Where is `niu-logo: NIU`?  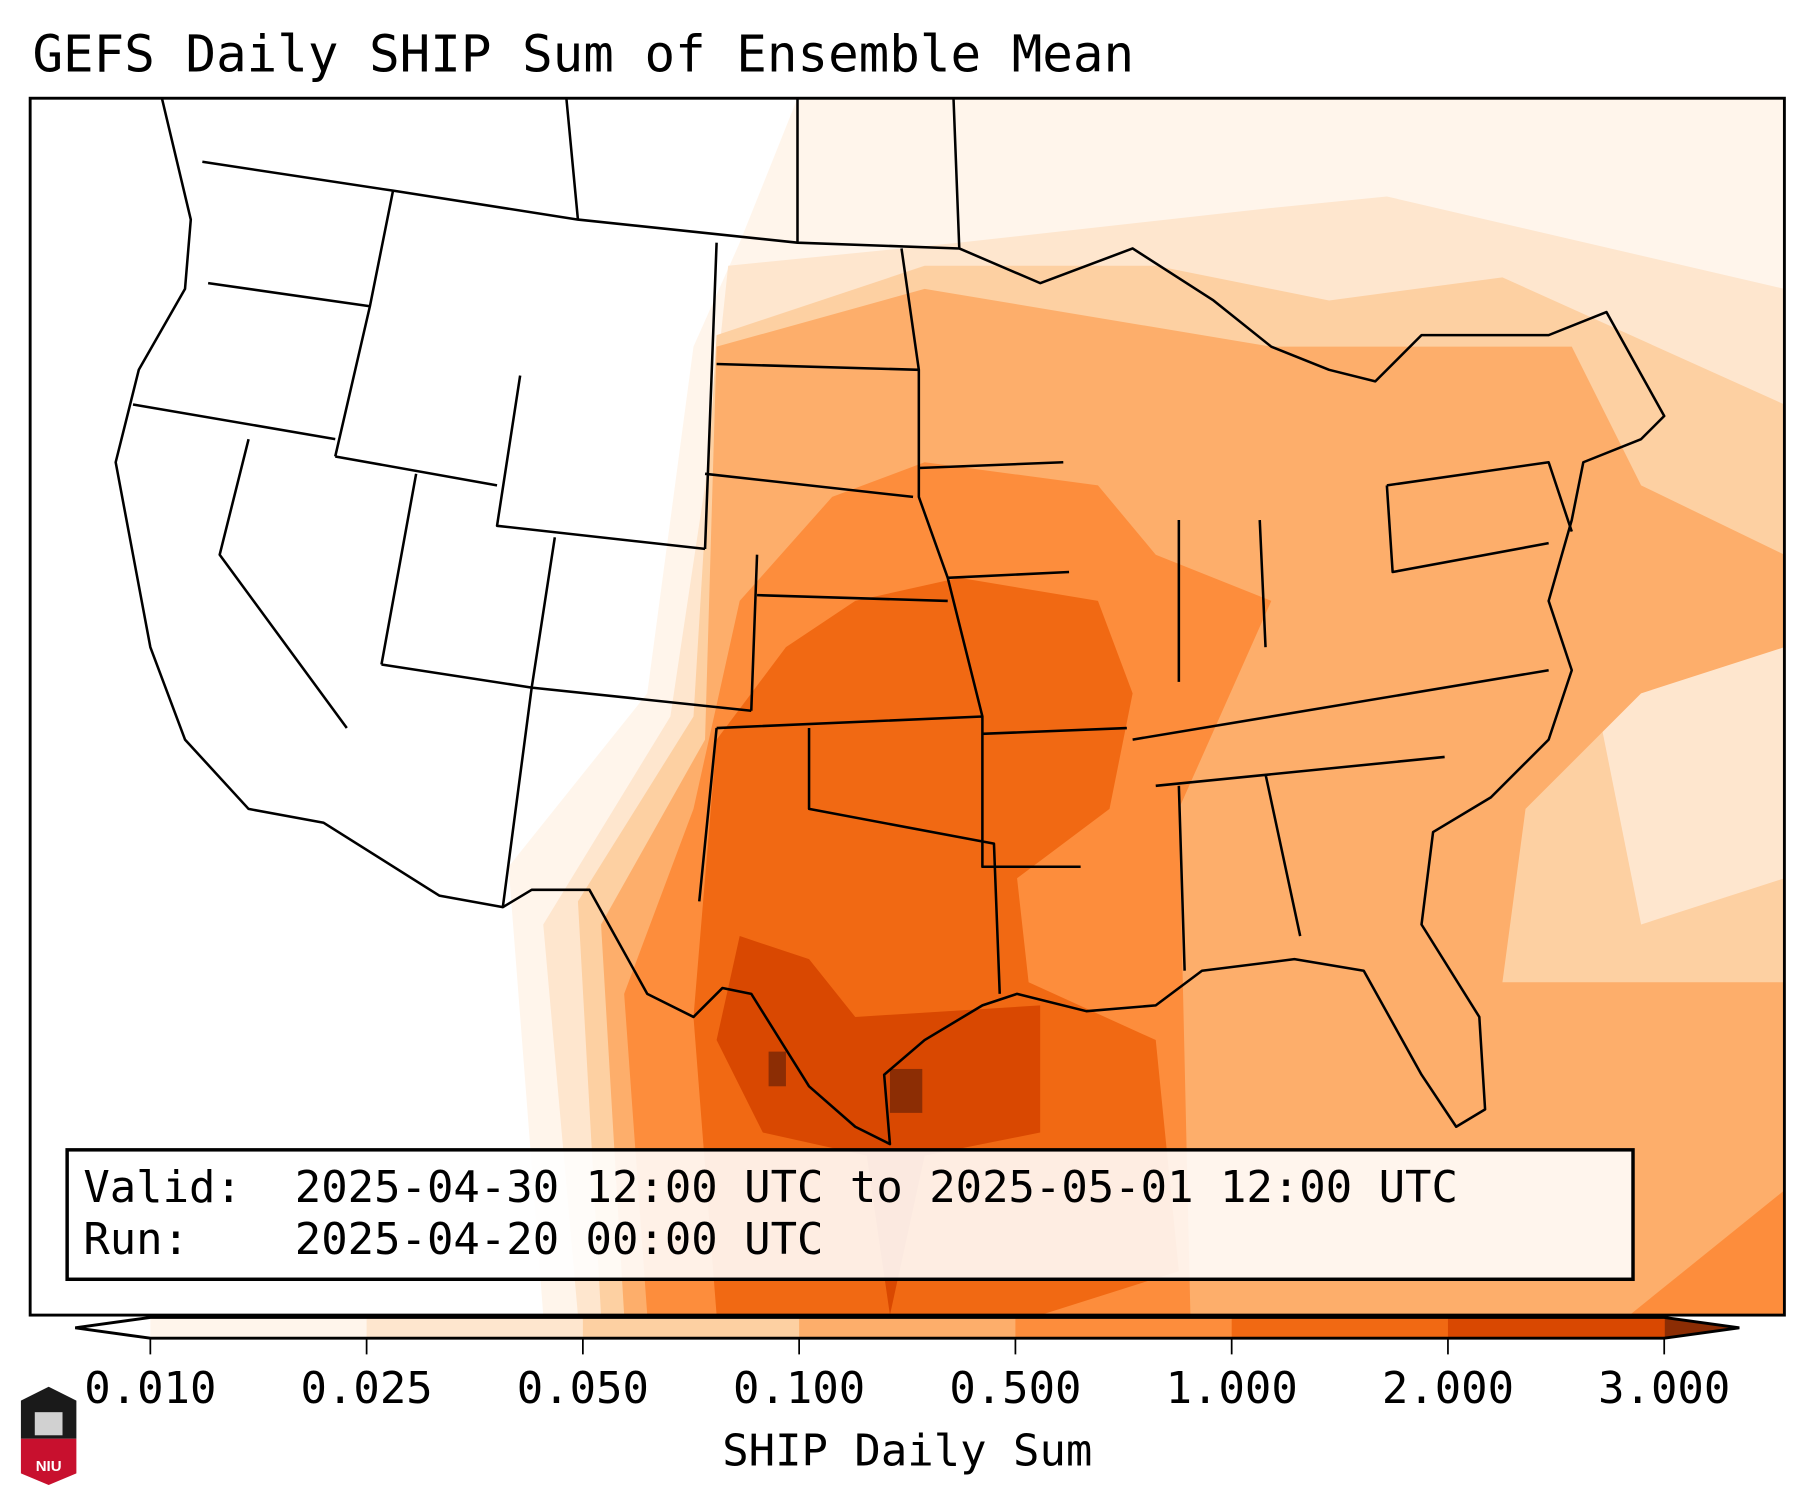
niu-logo: NIU is located at coordinates (48, 1435).